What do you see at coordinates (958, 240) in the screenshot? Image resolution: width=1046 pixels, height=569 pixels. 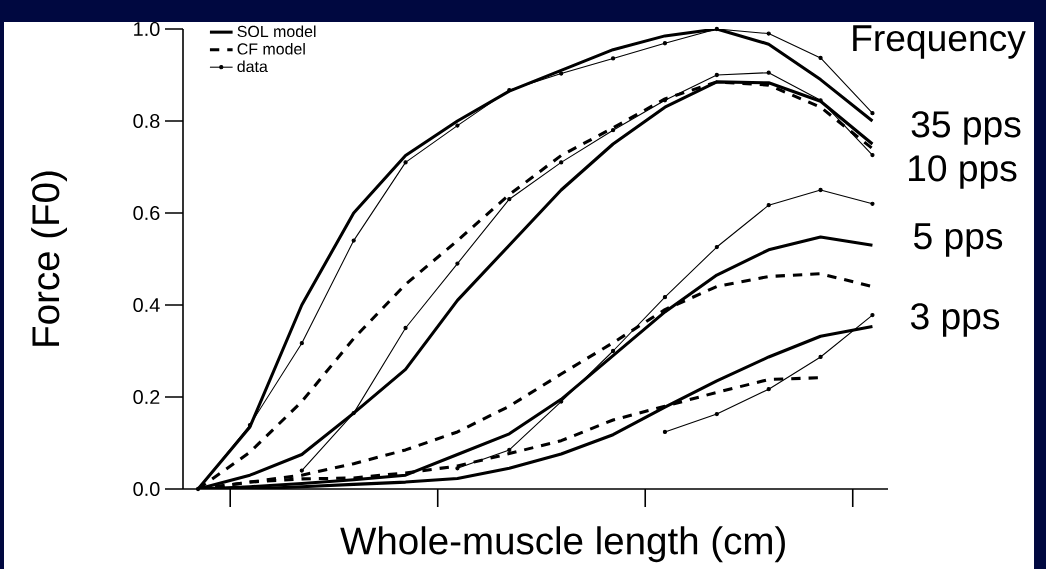 I see `text: 5 pps` at bounding box center [958, 240].